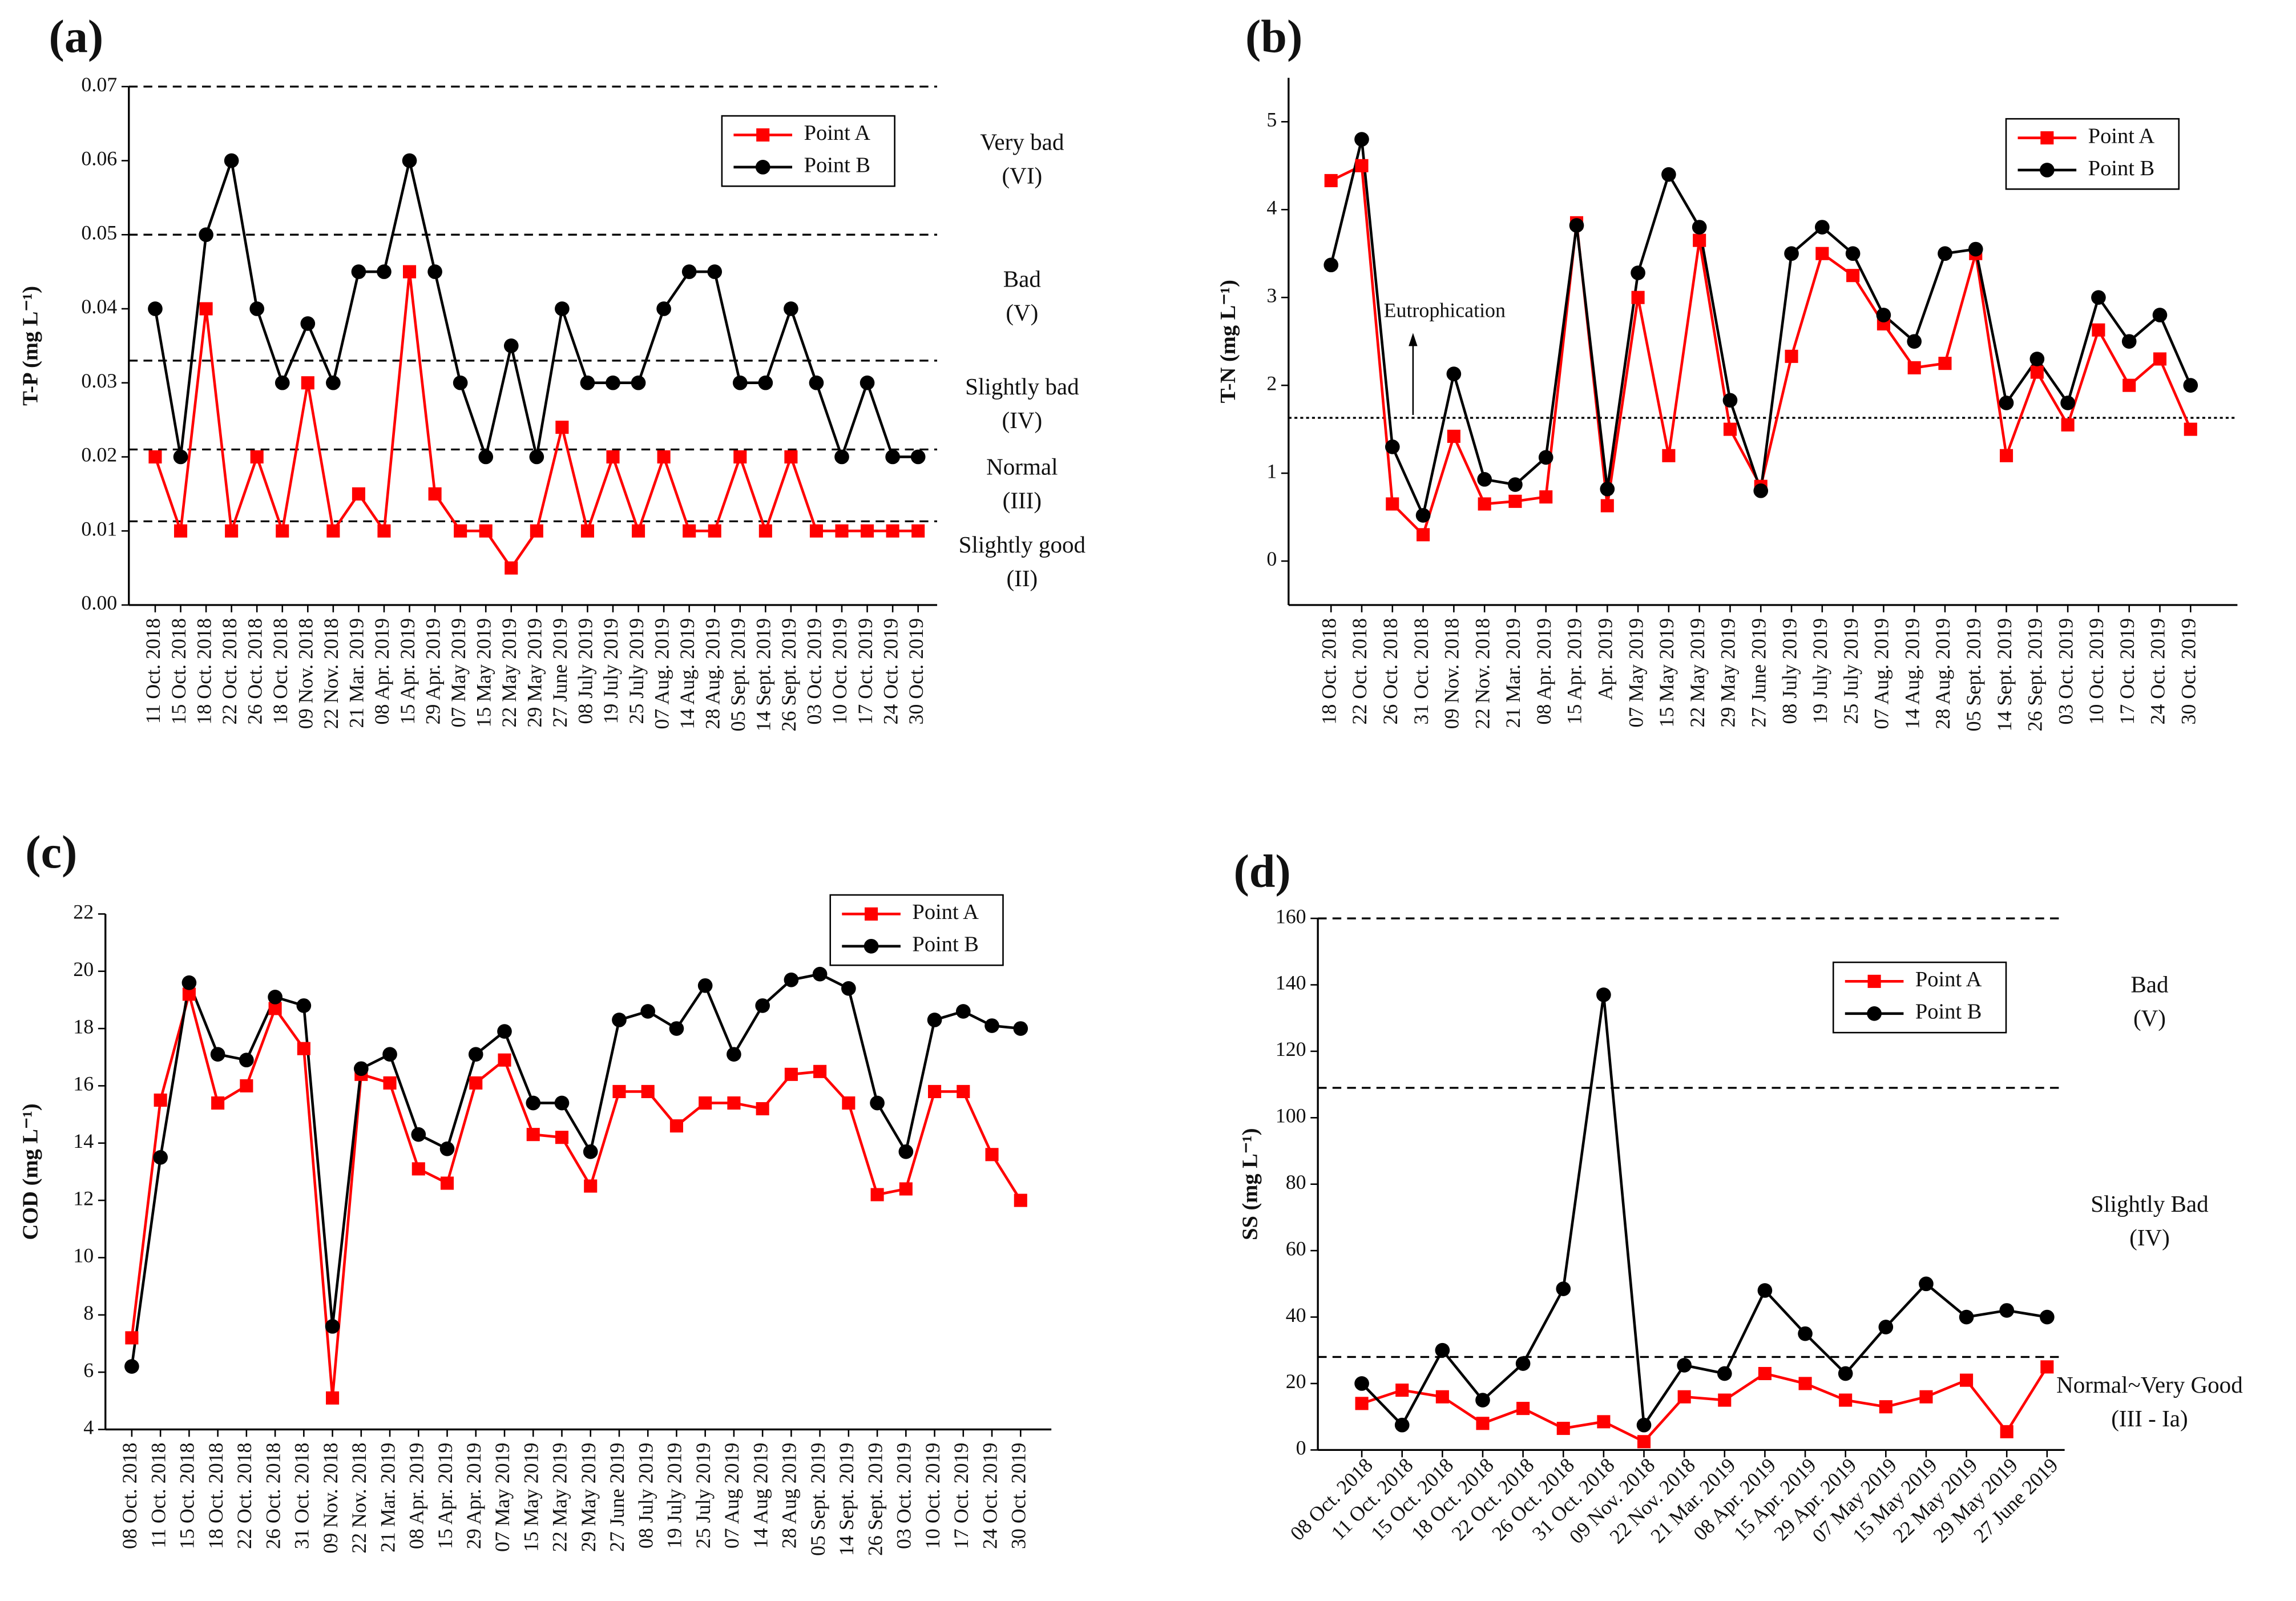  What do you see at coordinates (1022, 500) in the screenshot?
I see `zone-label: (III)` at bounding box center [1022, 500].